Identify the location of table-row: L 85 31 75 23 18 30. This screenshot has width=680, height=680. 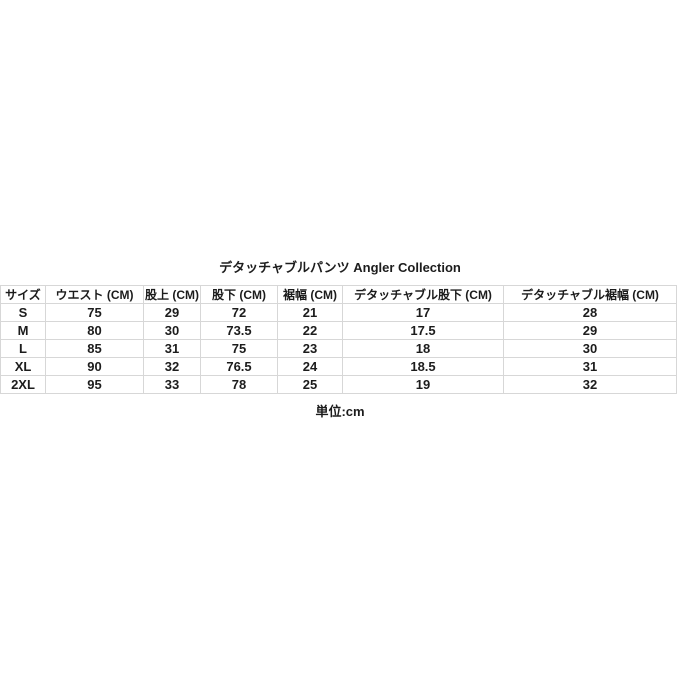
(338, 348).